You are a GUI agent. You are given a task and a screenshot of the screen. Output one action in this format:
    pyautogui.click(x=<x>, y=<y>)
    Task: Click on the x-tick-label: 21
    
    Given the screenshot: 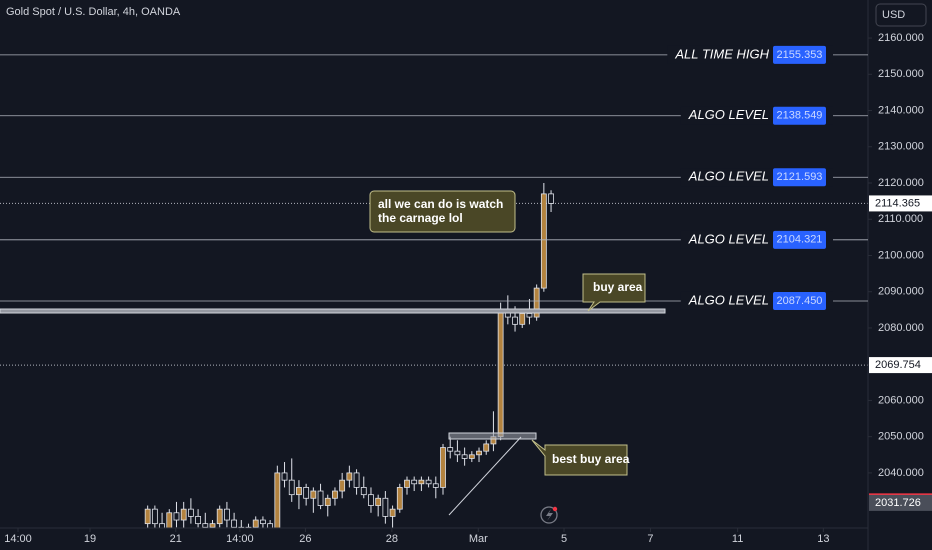 What is the action you would take?
    pyautogui.click(x=176, y=539)
    